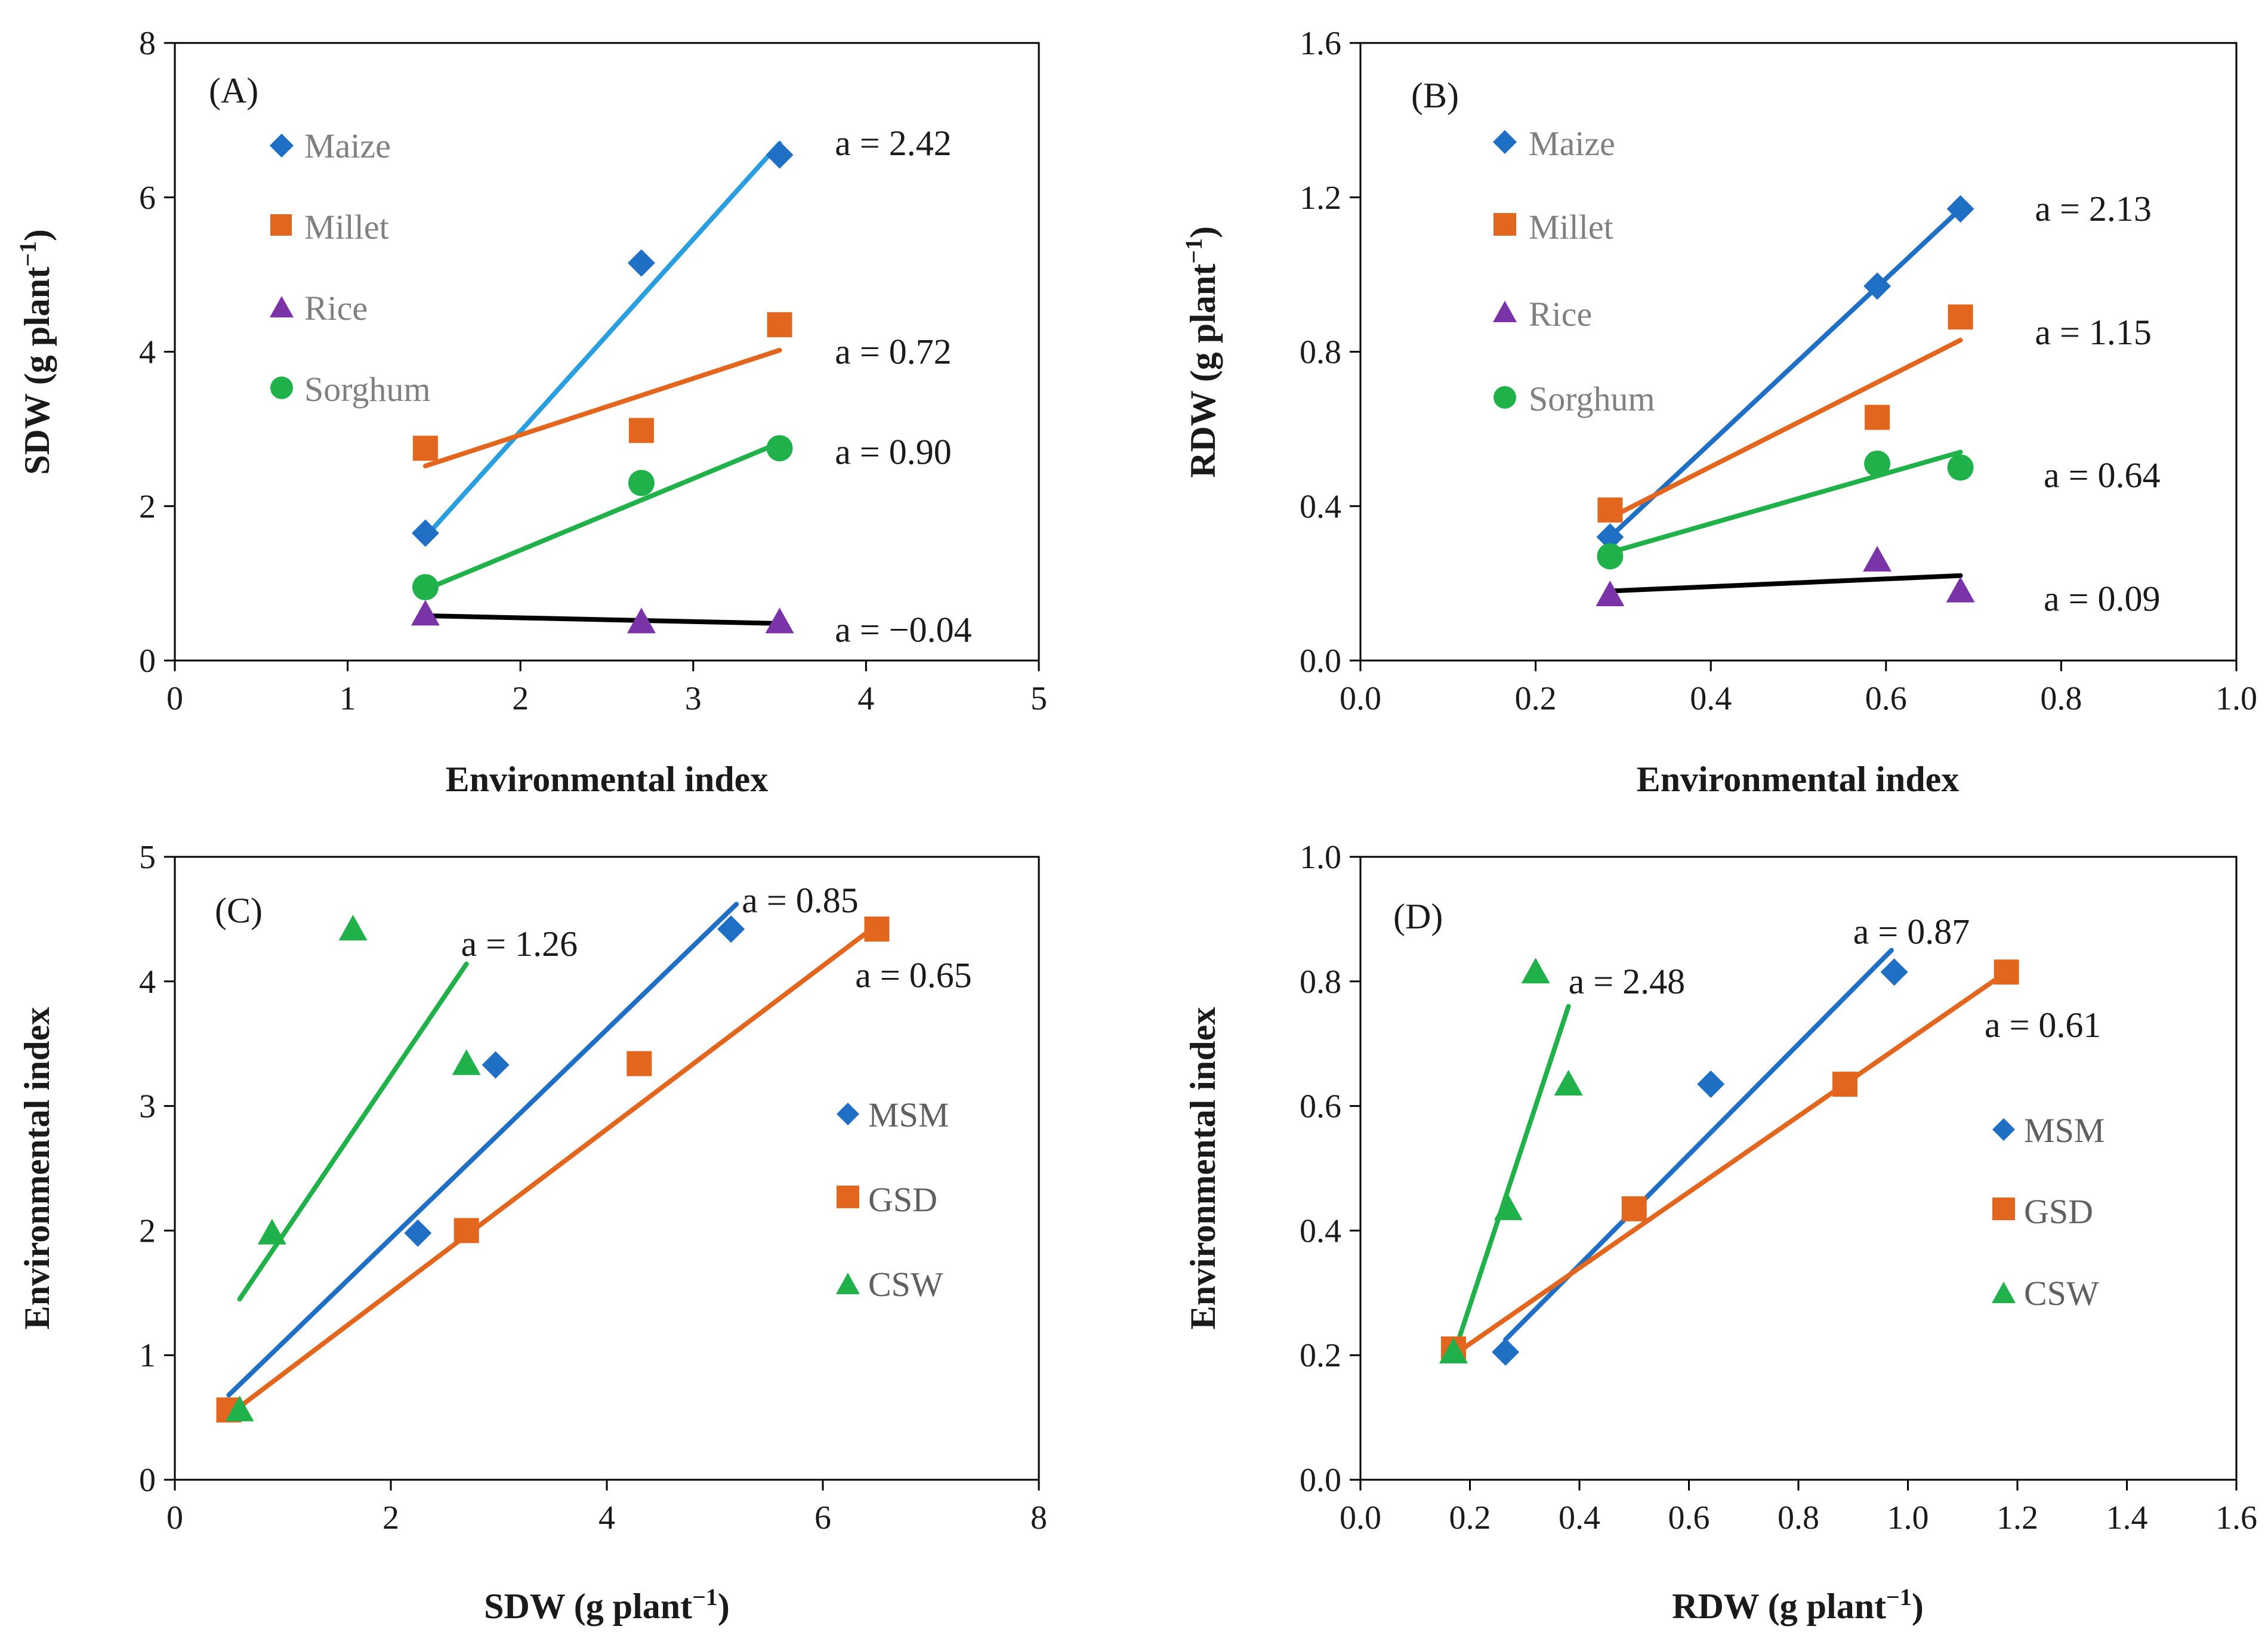  What do you see at coordinates (37, 1168) in the screenshot?
I see `y-axis-title: Environmental index` at bounding box center [37, 1168].